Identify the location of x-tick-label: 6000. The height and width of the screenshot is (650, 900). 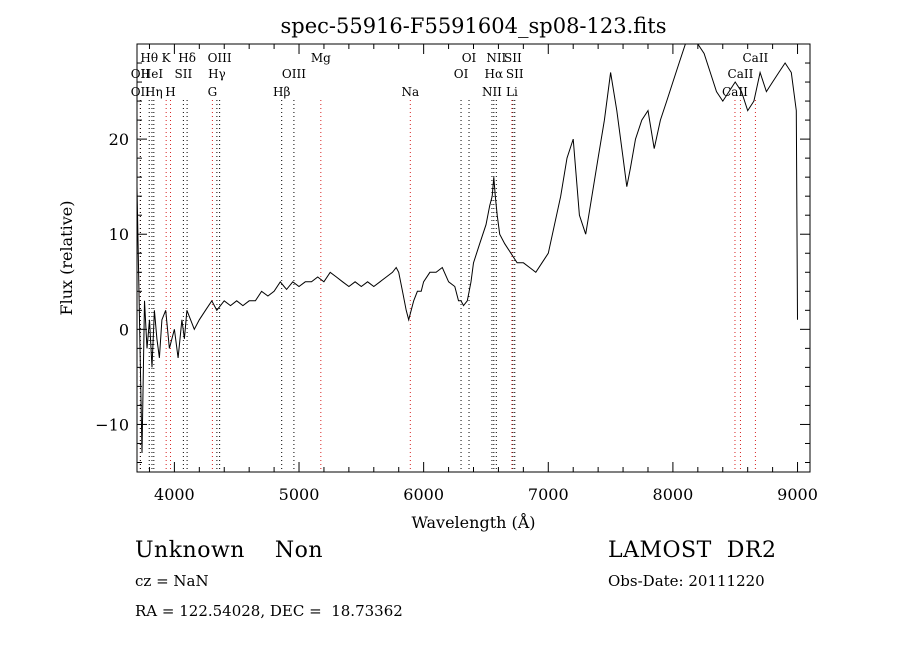
(423, 494).